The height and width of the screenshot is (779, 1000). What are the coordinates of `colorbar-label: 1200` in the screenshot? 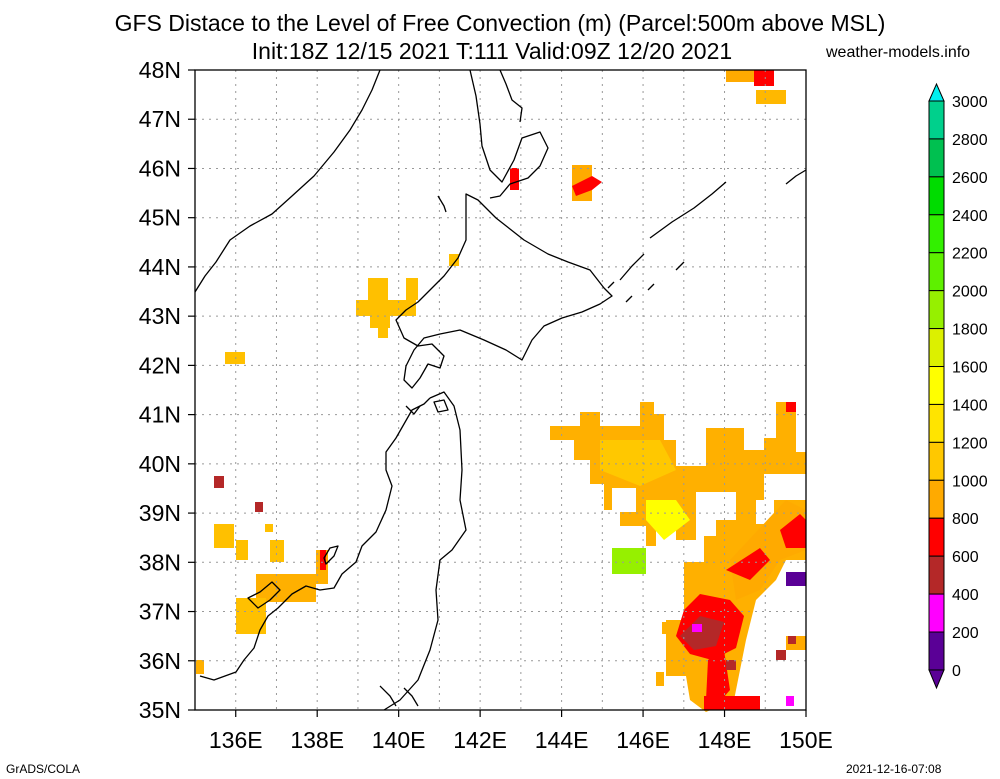 It's located at (970, 443).